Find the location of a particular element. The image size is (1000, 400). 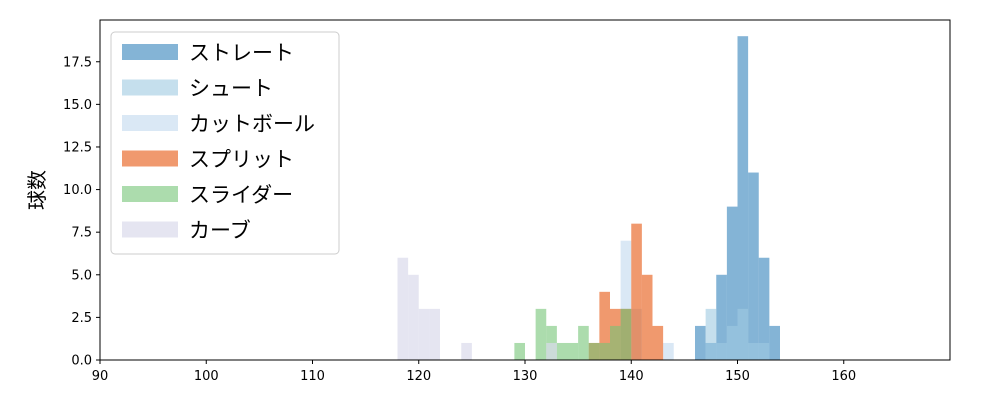

legend-label: スプリット is located at coordinates (241, 160).